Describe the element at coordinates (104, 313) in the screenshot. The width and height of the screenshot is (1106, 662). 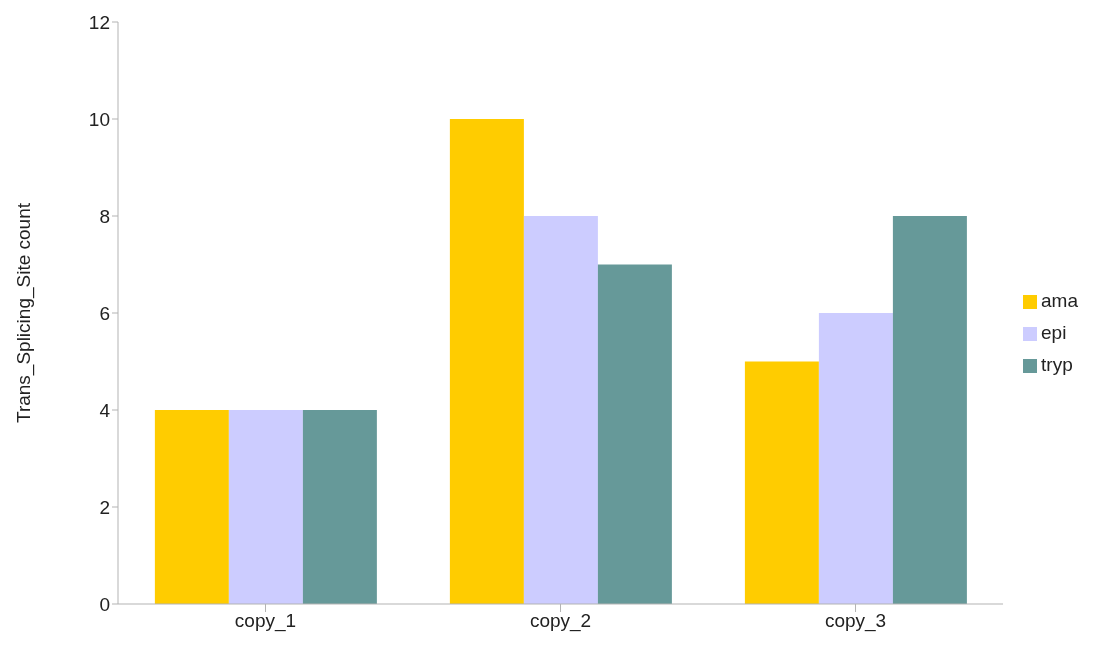
I see `y-tick-label: 6` at that location.